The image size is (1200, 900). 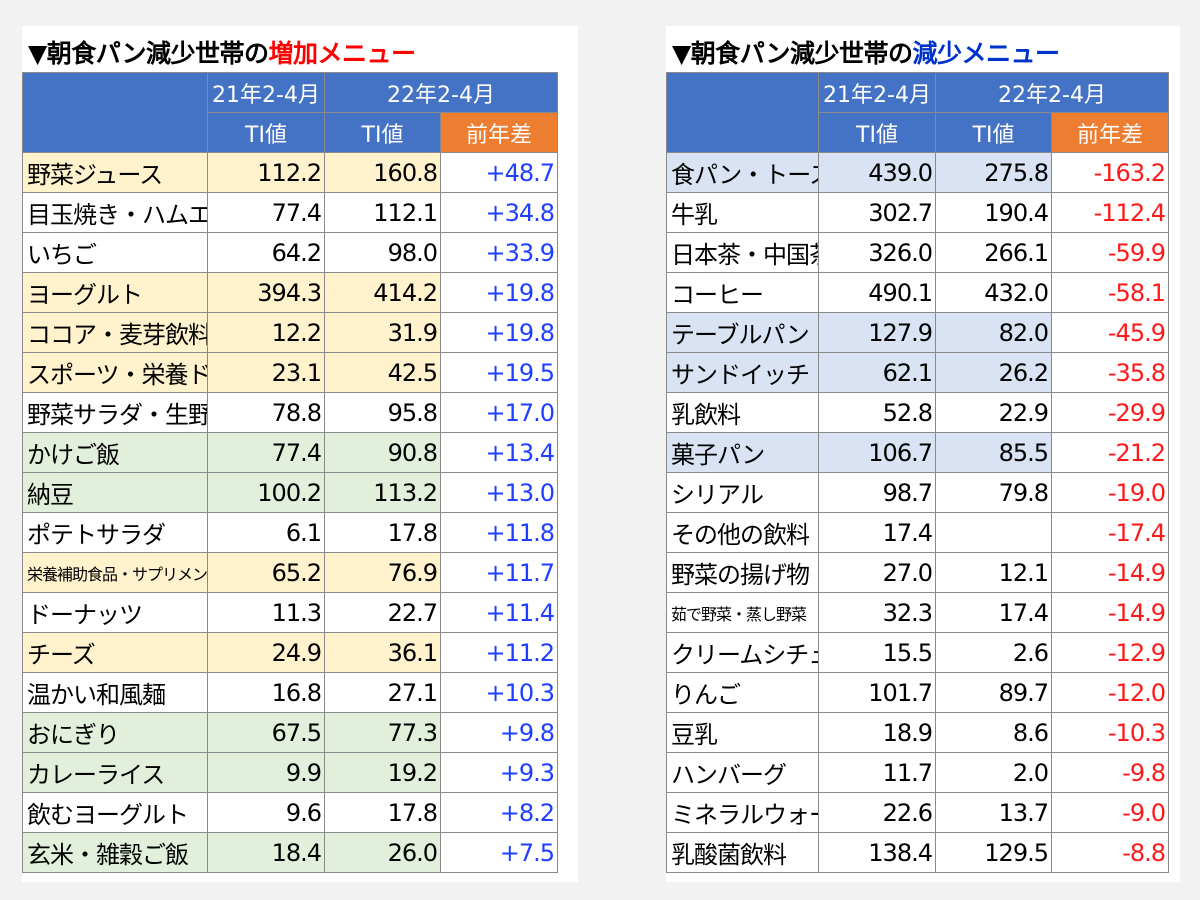 What do you see at coordinates (993, 292) in the screenshot?
I see `ti-2022-cell: 432.0` at bounding box center [993, 292].